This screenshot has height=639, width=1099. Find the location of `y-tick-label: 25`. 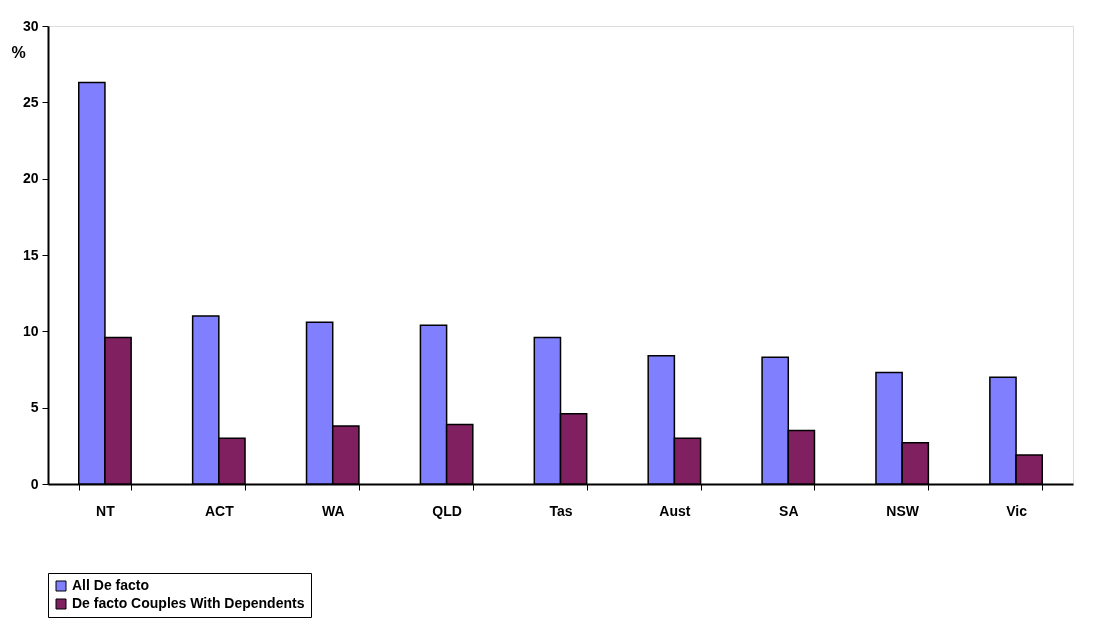

y-tick-label: 25 is located at coordinates (30, 101).